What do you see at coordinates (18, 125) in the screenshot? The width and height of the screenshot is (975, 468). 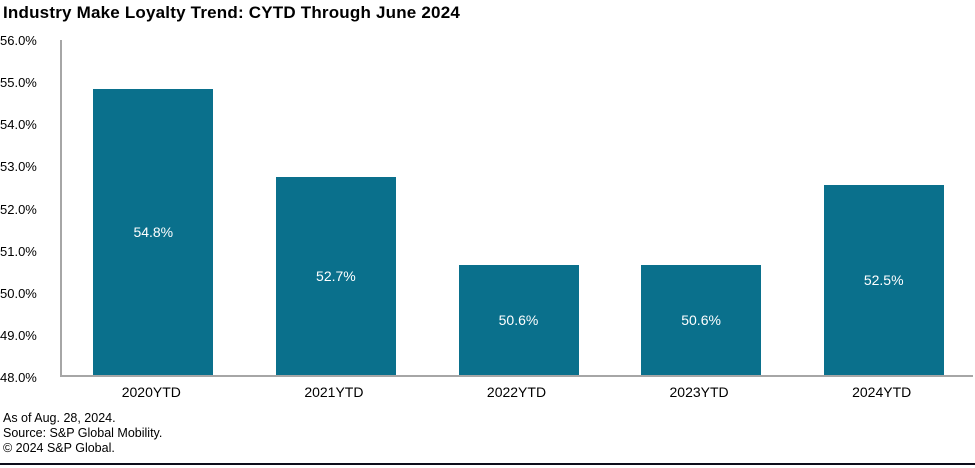 I see `y-tick-label: 54.0%` at bounding box center [18, 125].